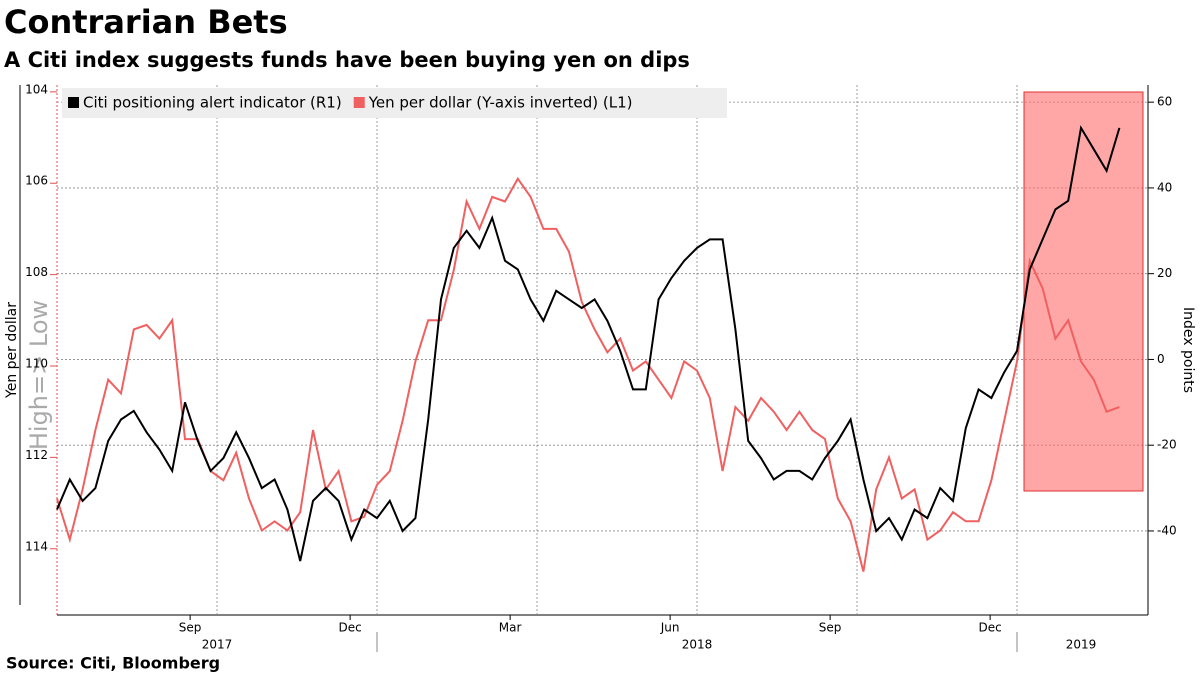 The height and width of the screenshot is (675, 1200). I want to click on legend-label: Citi positioning alert indicator (R1), so click(212, 103).